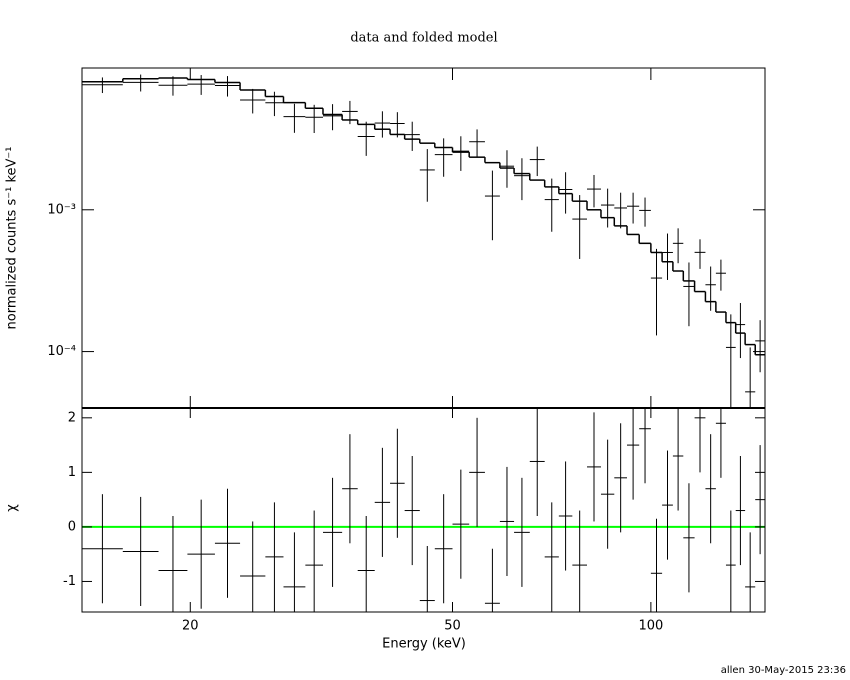 The width and height of the screenshot is (850, 680). Describe the element at coordinates (452, 626) in the screenshot. I see `x-tick-label: 50` at that location.